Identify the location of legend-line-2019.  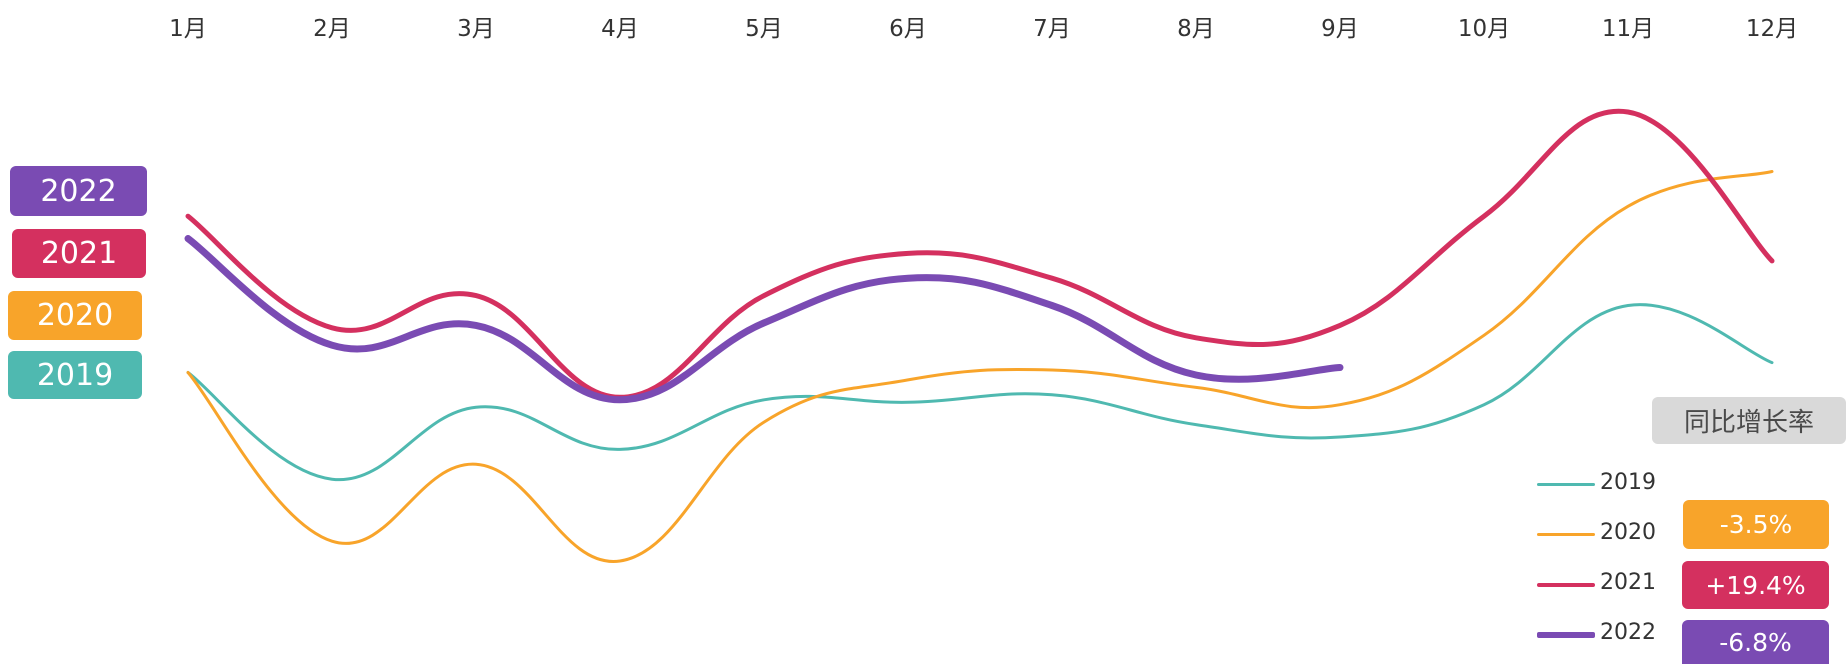
(1566, 484).